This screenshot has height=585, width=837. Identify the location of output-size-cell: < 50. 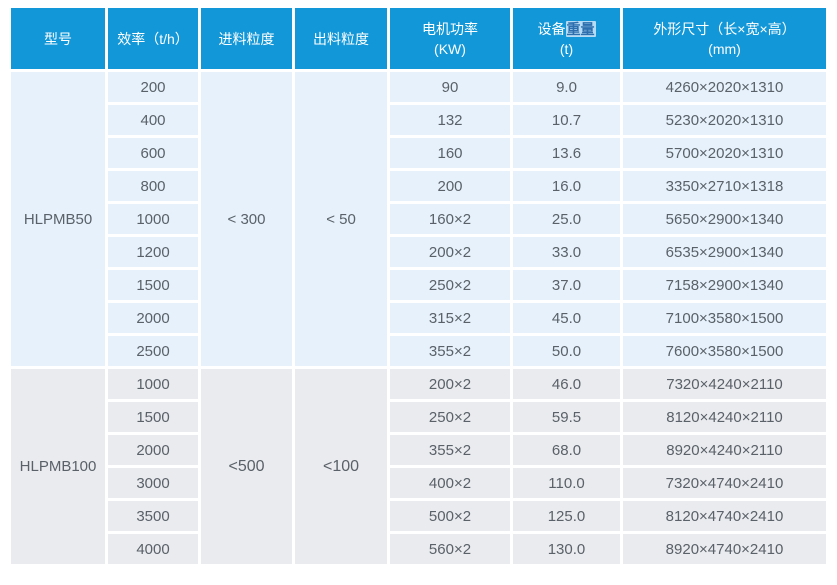
(341, 219).